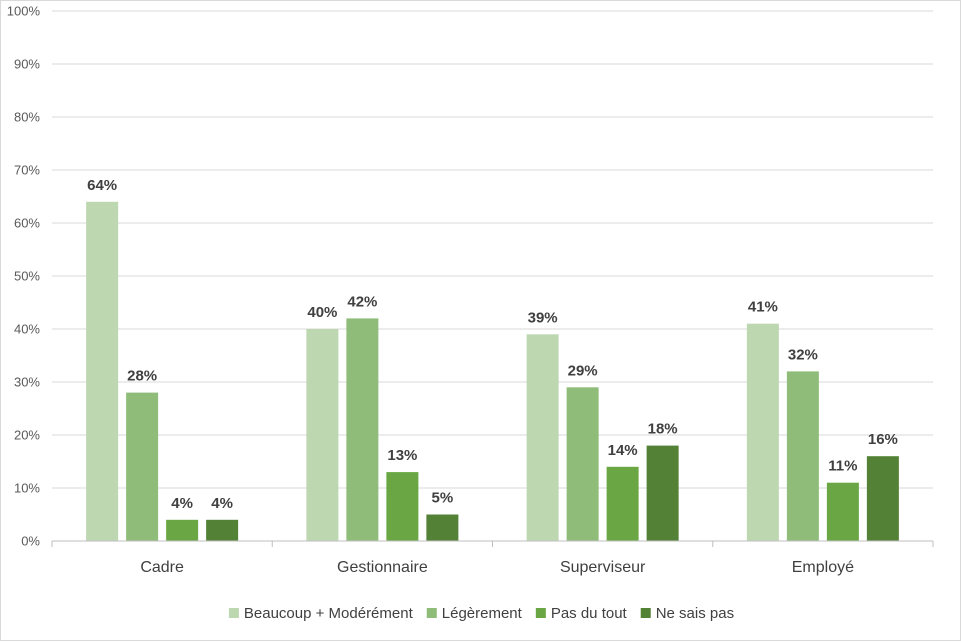  I want to click on data-label: 11%, so click(842, 466).